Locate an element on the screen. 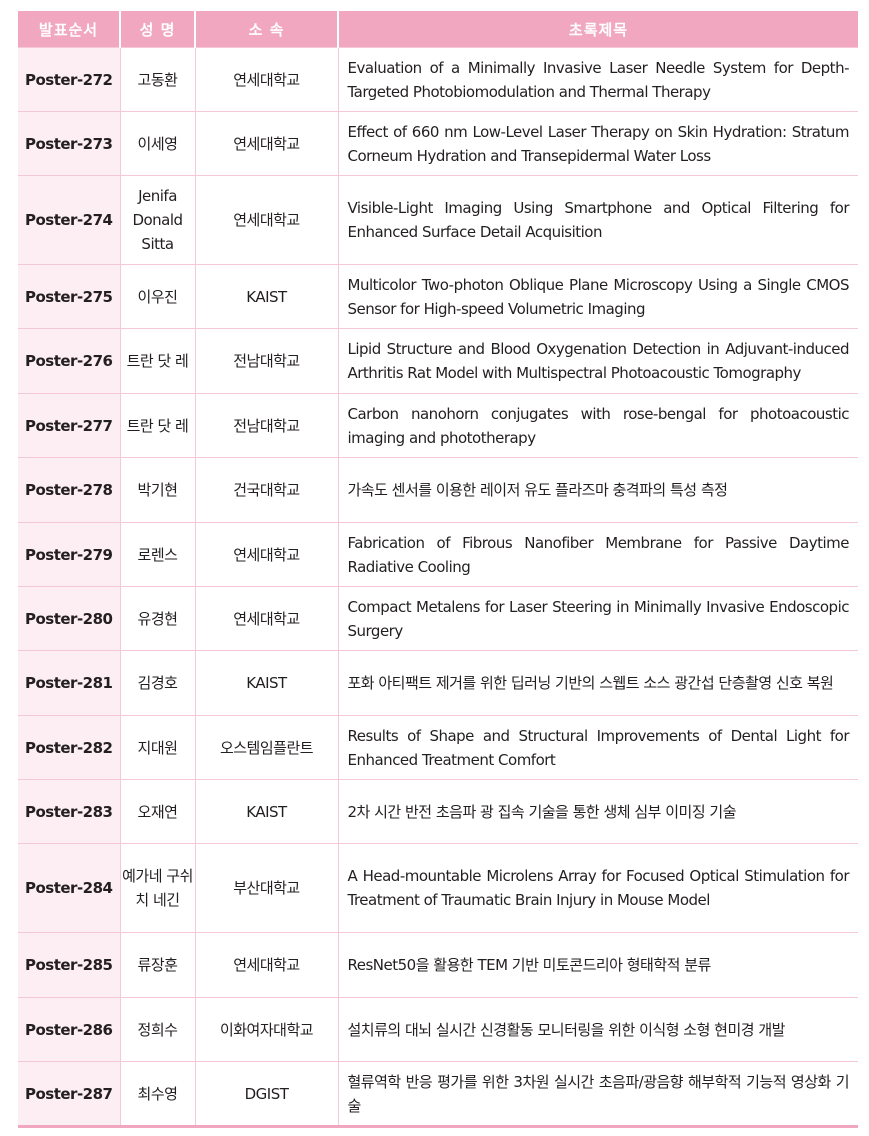  presenter-name: 오재연 is located at coordinates (157, 811).